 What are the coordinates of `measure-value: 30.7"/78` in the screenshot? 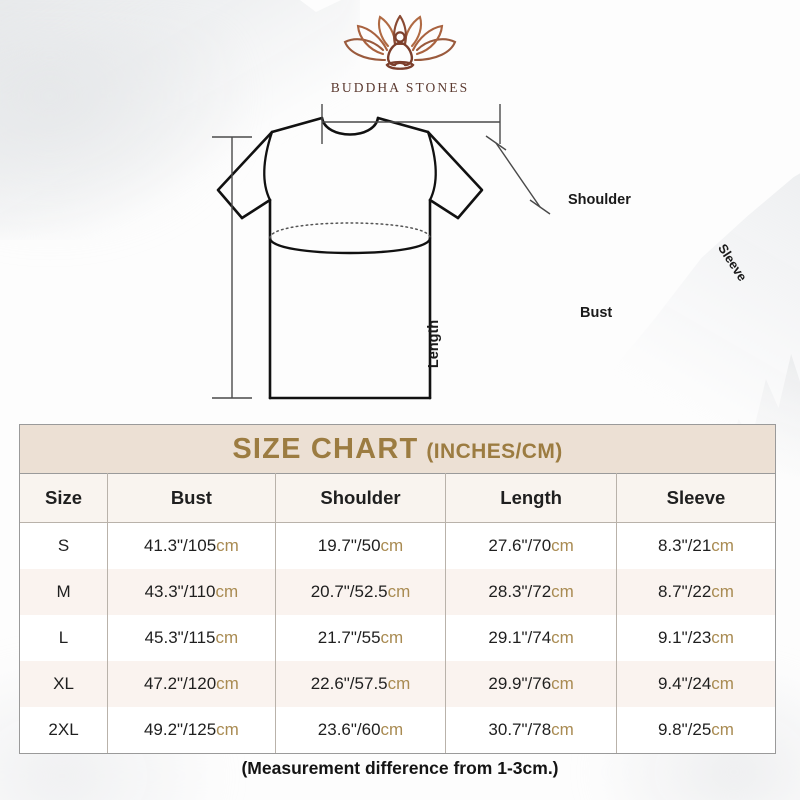 It's located at (520, 729).